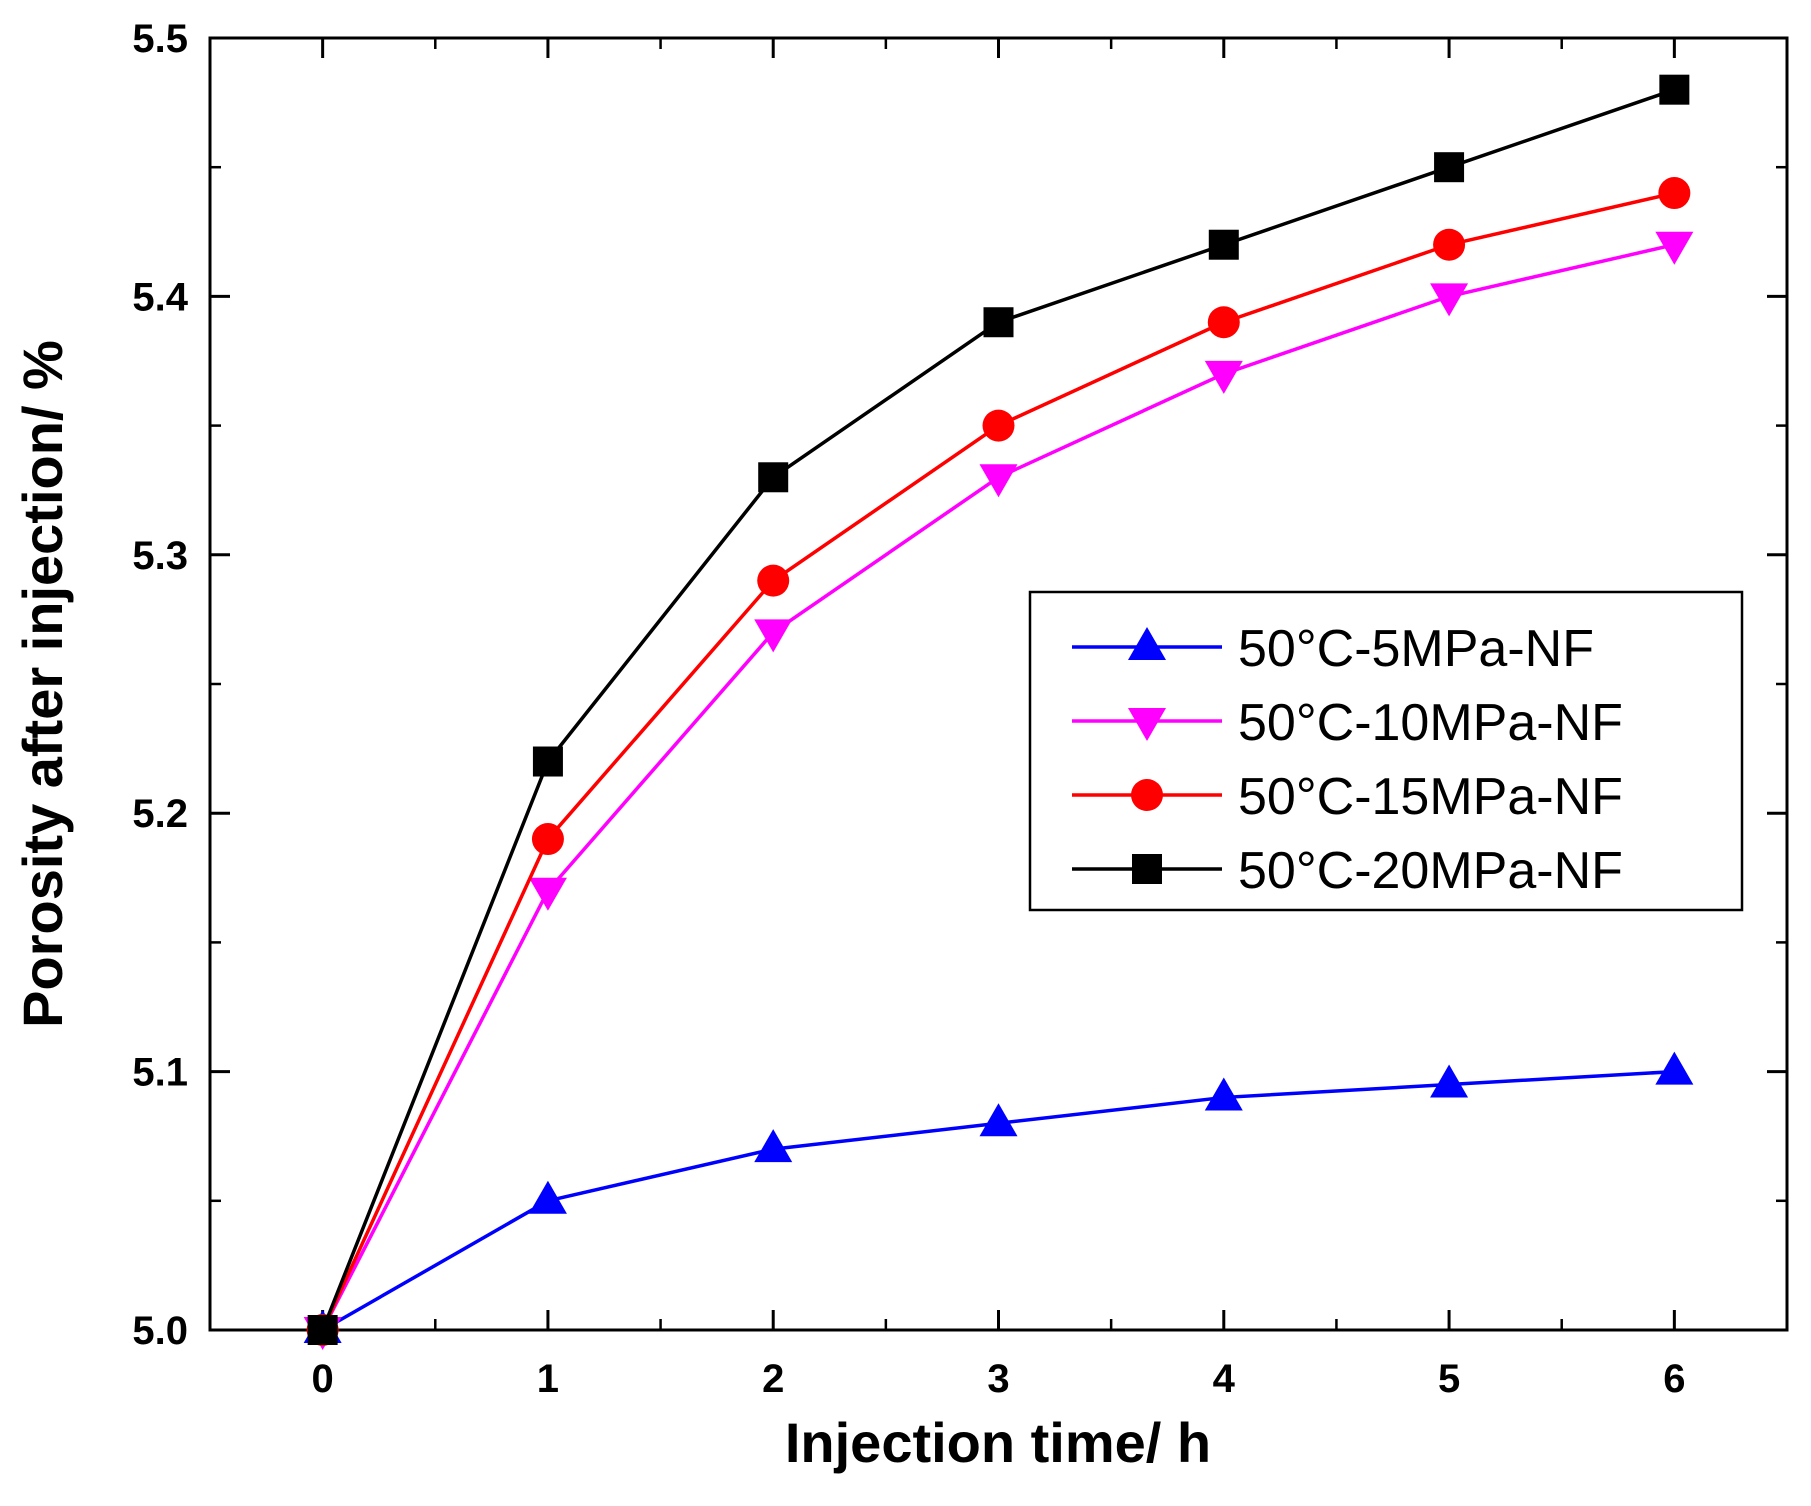 The height and width of the screenshot is (1506, 1811). Describe the element at coordinates (773, 1379) in the screenshot. I see `x-tick-label: 2` at that location.